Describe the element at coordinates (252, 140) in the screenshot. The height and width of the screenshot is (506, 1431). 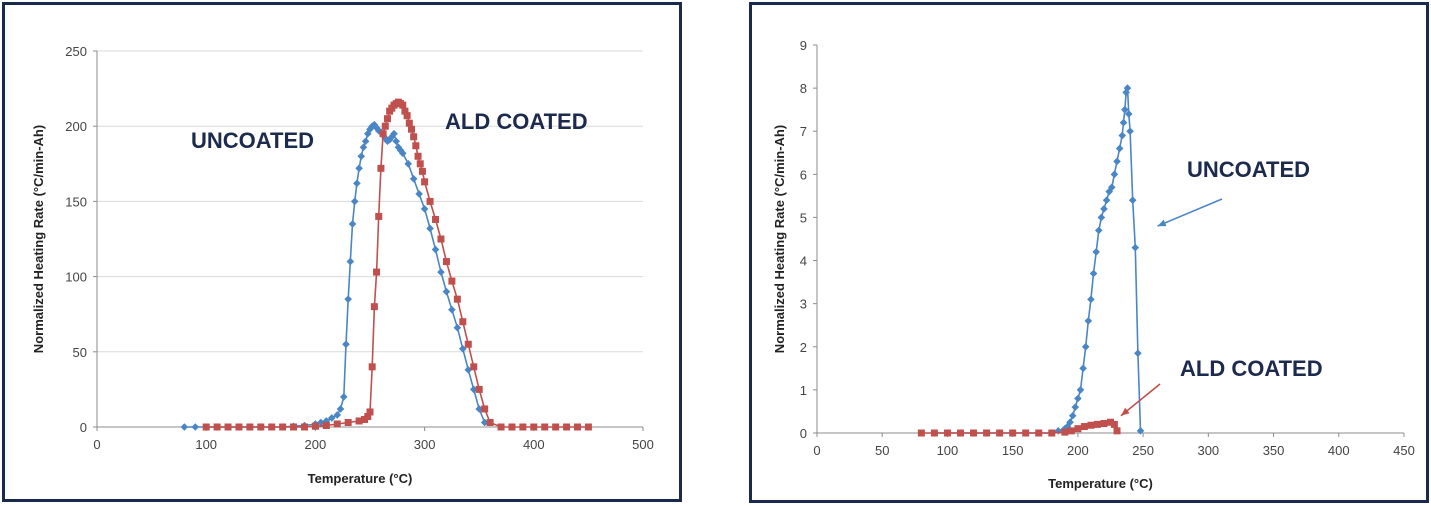
I see `annotation-uncoated: UNCOATED` at that location.